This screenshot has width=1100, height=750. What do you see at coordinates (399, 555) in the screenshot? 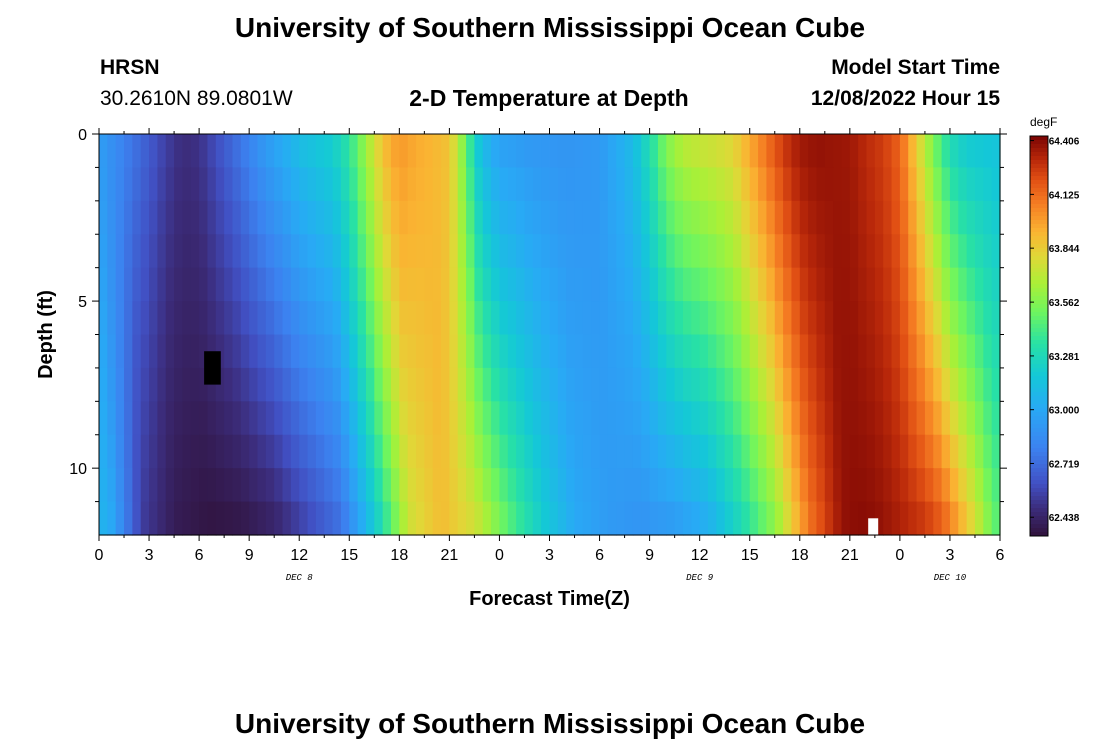
I see `x-tick-label: 18` at bounding box center [399, 555].